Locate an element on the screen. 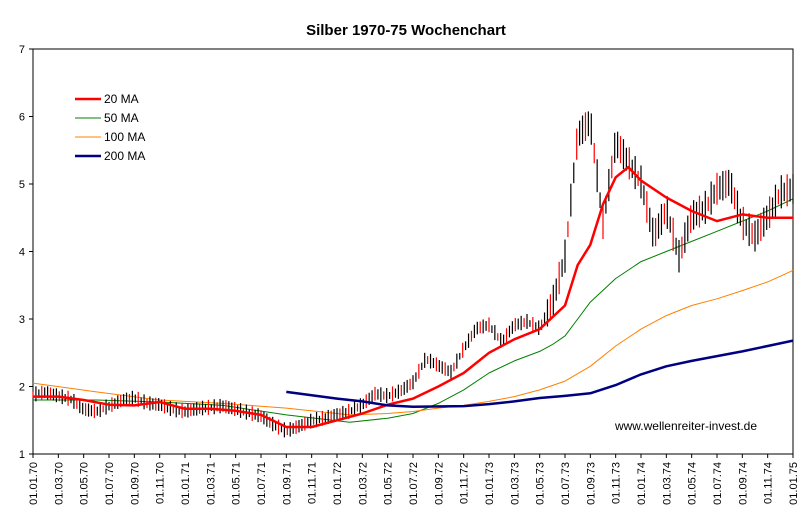  series-line-200-ma is located at coordinates (540, 374).